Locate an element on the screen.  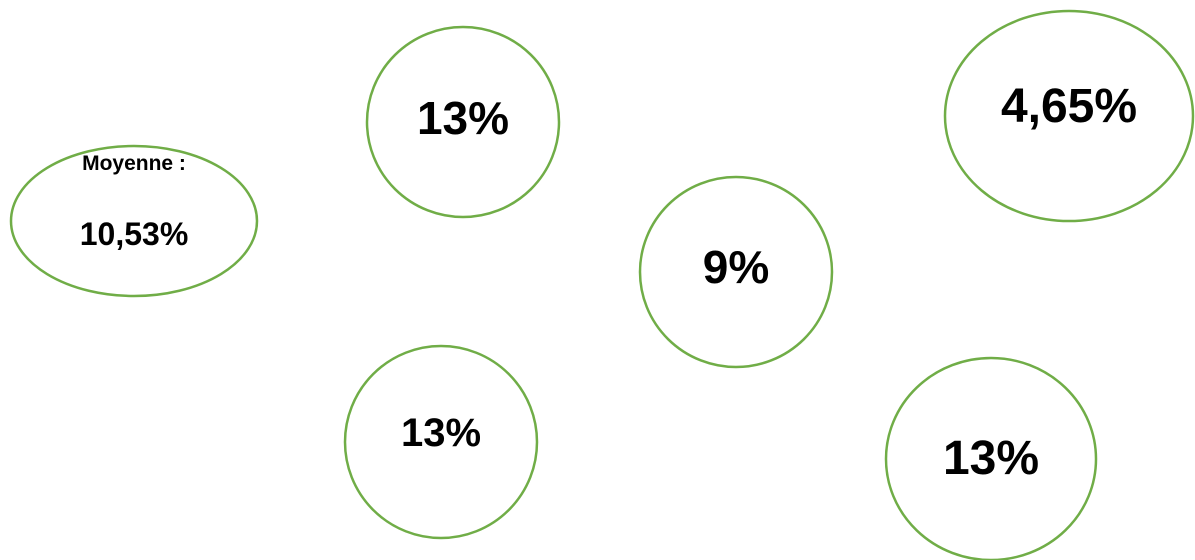
bubble-value: 9% is located at coordinates (736, 267).